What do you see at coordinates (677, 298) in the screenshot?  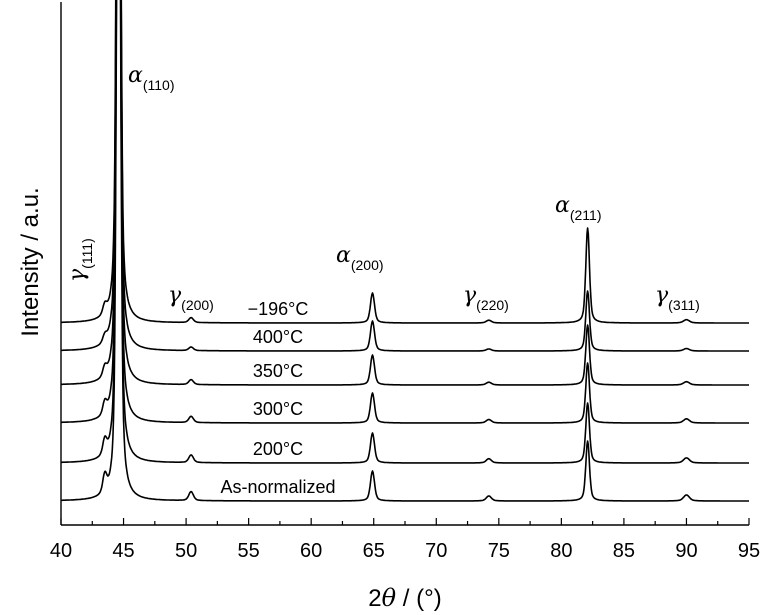 I see `peak-label: γ(311)` at bounding box center [677, 298].